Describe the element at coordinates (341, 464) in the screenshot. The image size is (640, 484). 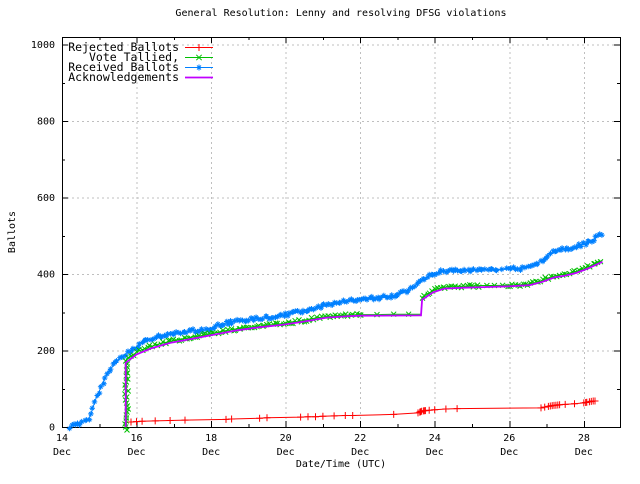
I see `x-axis-title: Date/Time (UTC)` at that location.